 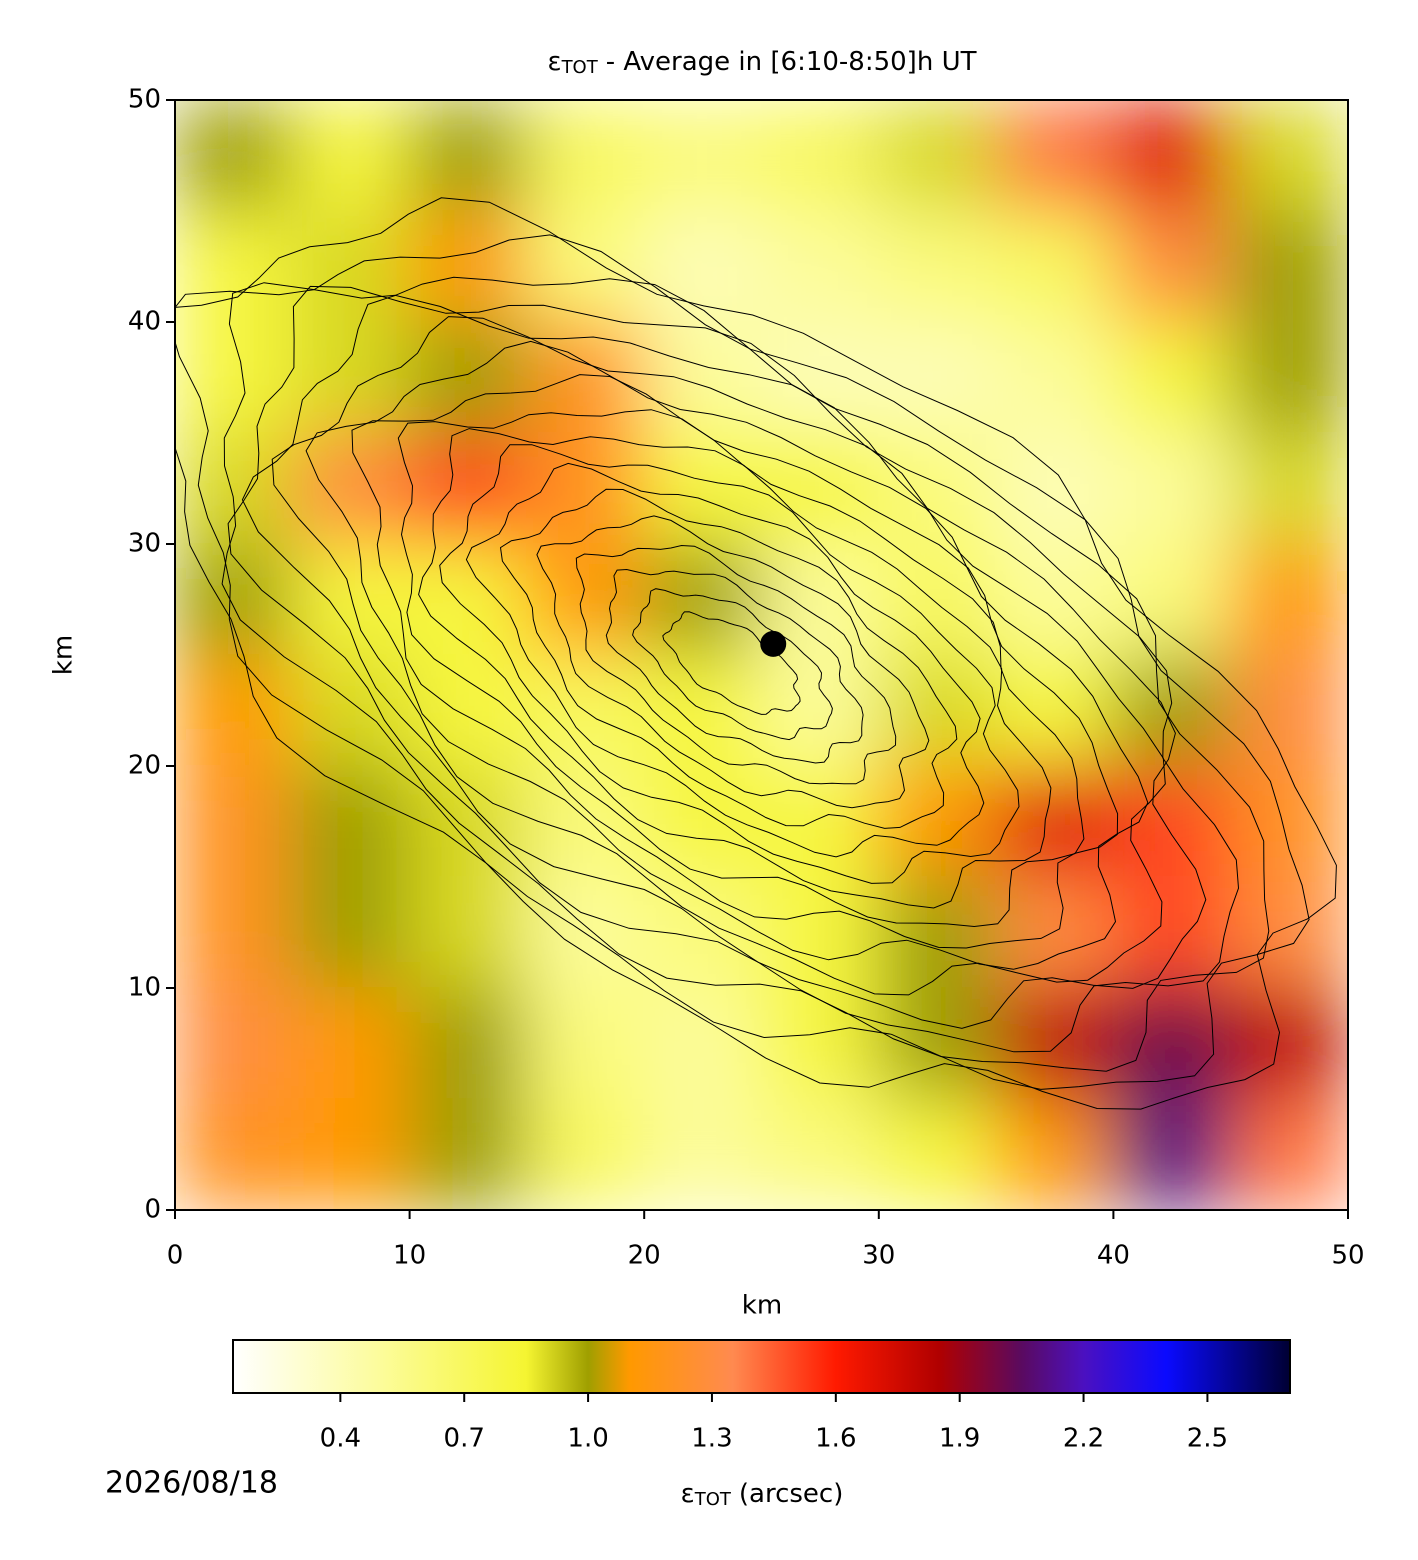 I want to click on colorbar-tick-label: 1.6, so click(x=835, y=1439).